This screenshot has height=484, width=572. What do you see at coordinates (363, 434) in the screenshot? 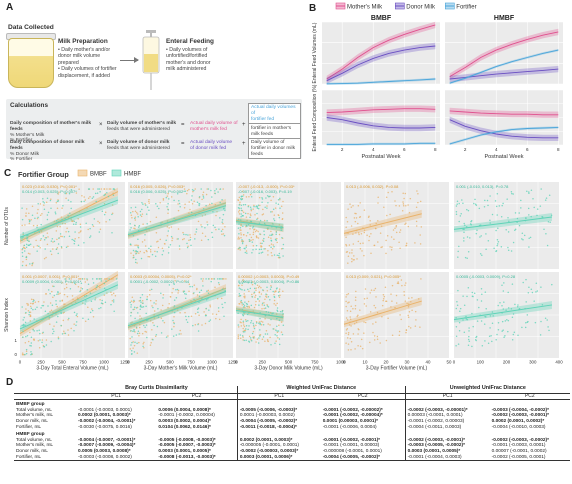
I see `table-cell` at bounding box center [363, 434].